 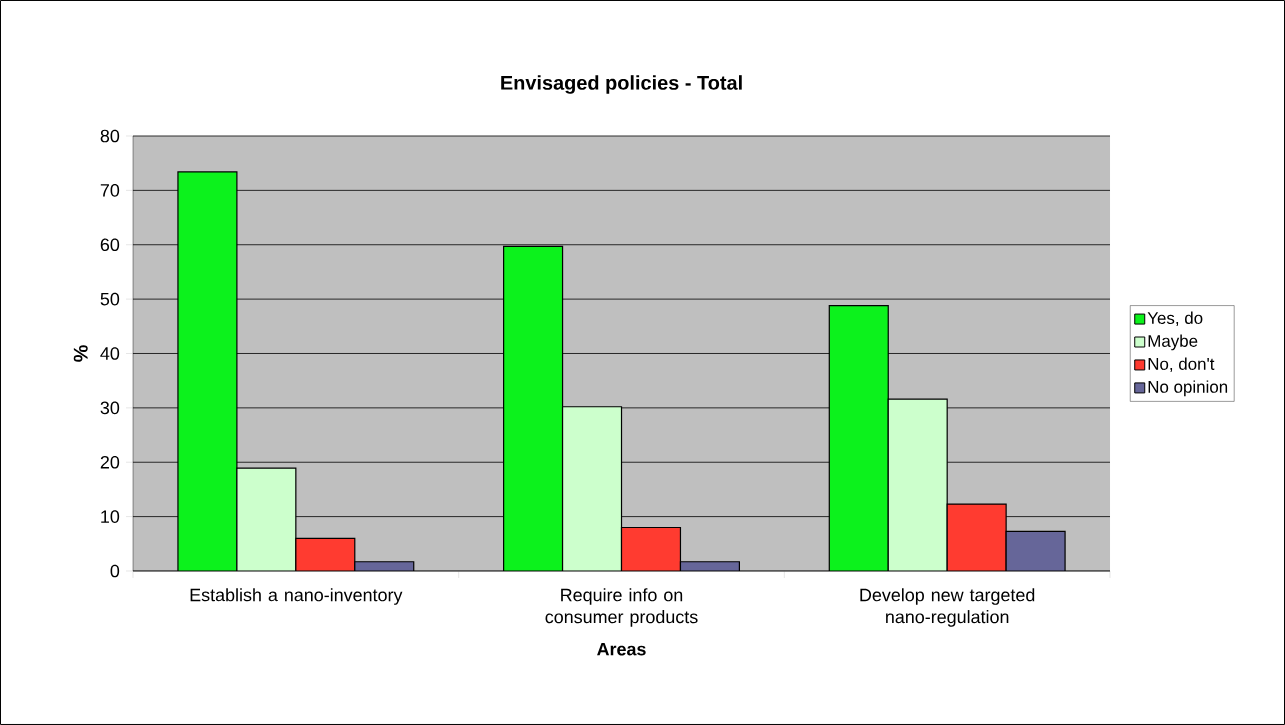 I want to click on y-tick-label: 80, so click(x=110, y=136).